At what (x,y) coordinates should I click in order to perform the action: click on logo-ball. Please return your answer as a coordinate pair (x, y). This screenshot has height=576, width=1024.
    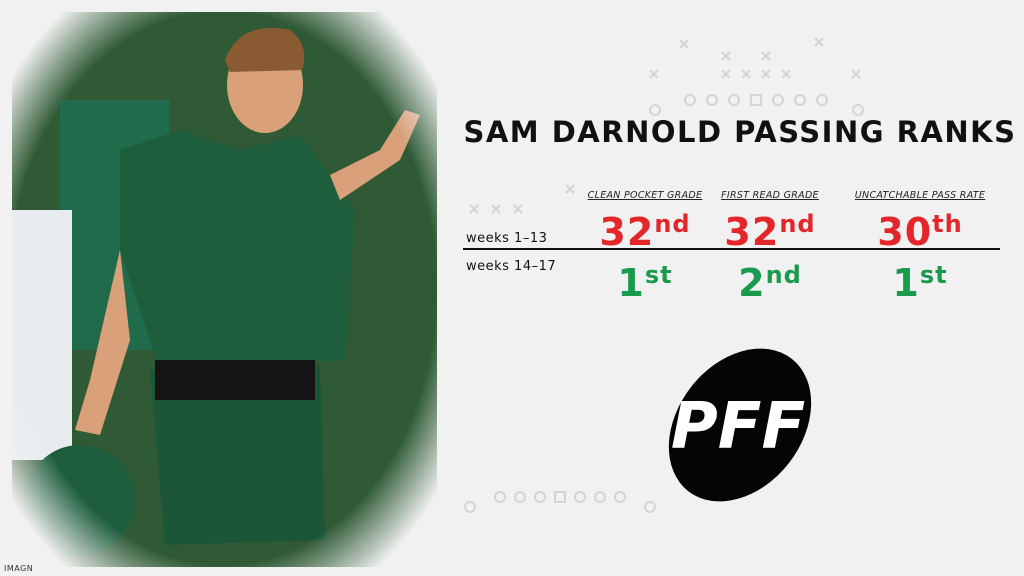
    Looking at the image, I should click on (740, 425).